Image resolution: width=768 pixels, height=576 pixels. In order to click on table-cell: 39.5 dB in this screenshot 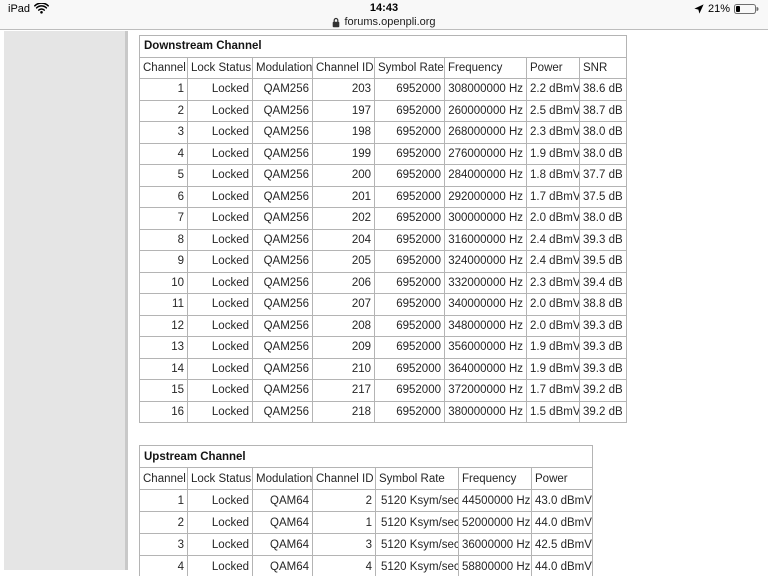, I will do `click(603, 261)`.